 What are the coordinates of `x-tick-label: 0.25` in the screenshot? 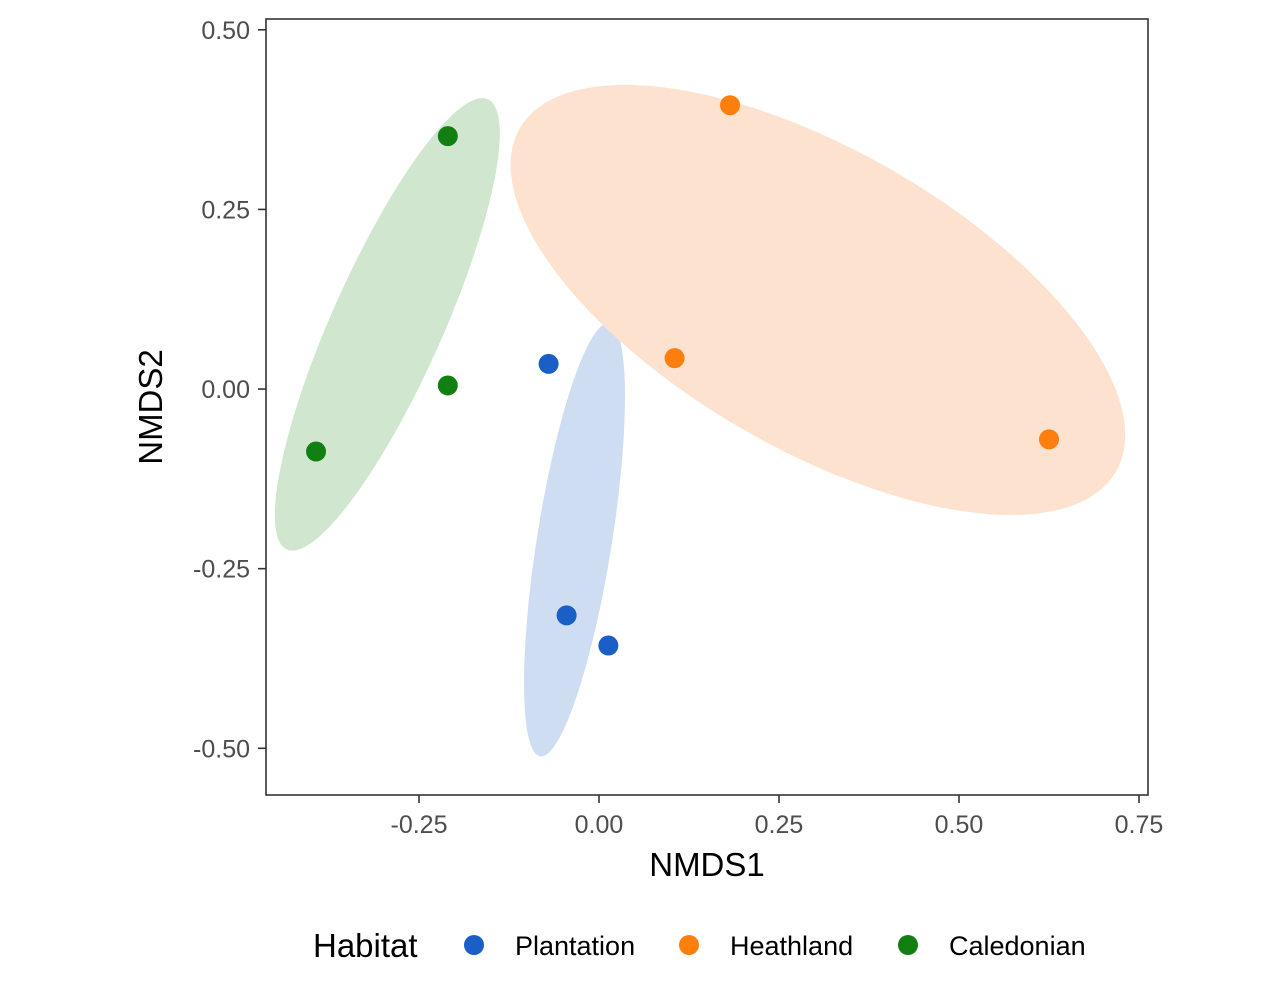 It's located at (779, 825).